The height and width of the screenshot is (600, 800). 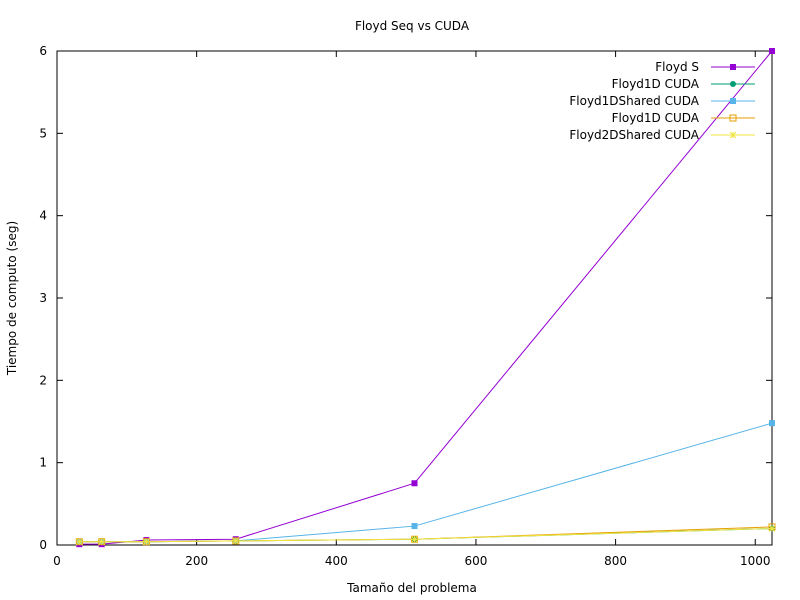 I want to click on y-tick-label: 4, so click(x=43, y=216).